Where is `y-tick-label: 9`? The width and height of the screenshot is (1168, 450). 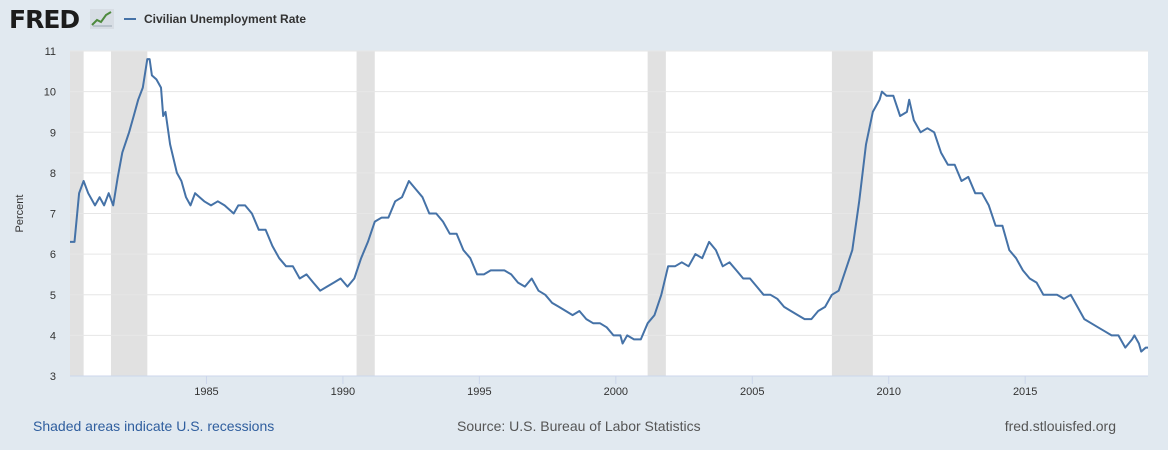
y-tick-label: 9 is located at coordinates (53, 133).